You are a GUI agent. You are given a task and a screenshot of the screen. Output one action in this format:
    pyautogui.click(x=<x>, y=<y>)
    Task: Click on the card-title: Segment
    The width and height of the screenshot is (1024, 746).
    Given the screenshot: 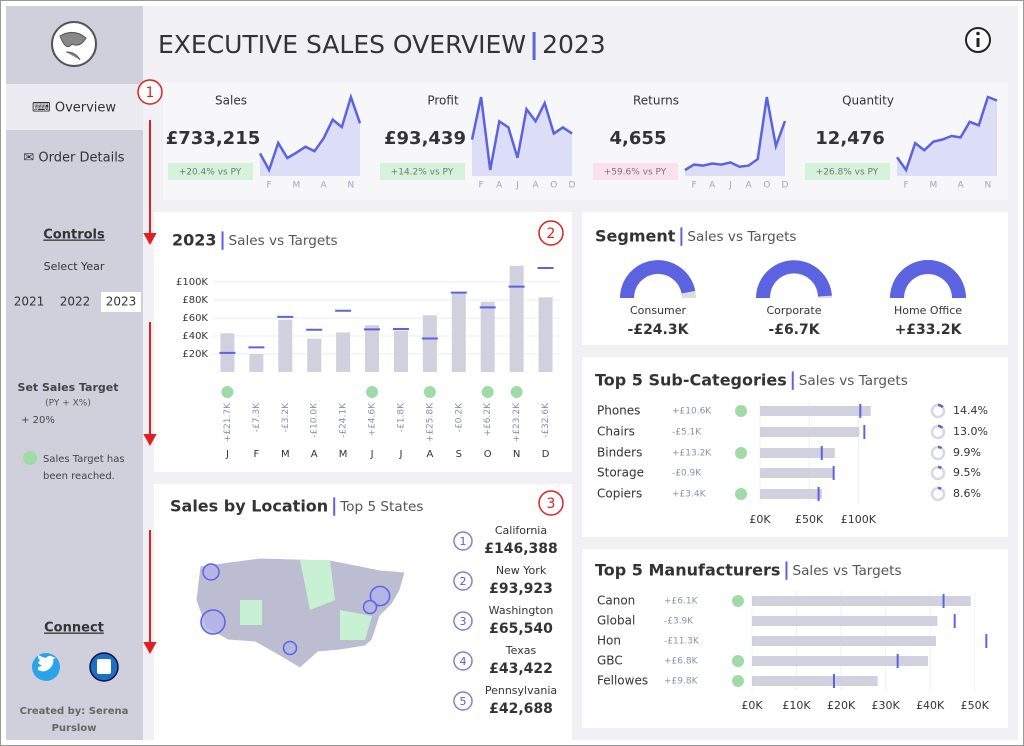 What is the action you would take?
    pyautogui.click(x=635, y=236)
    